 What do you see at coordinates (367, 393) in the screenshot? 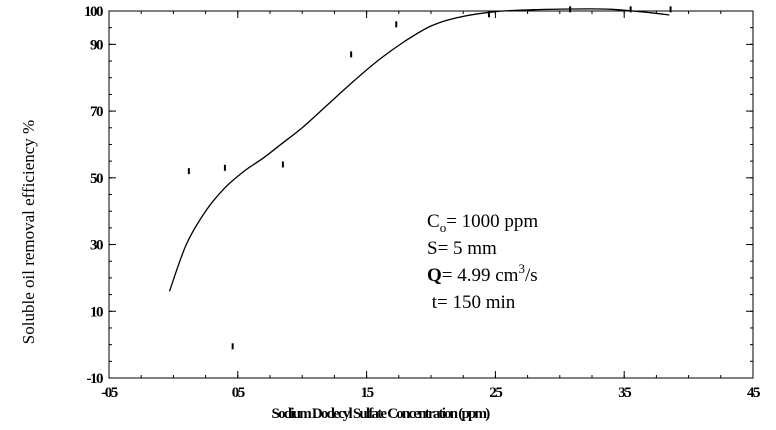
I see `x-tick-label: 15` at bounding box center [367, 393].